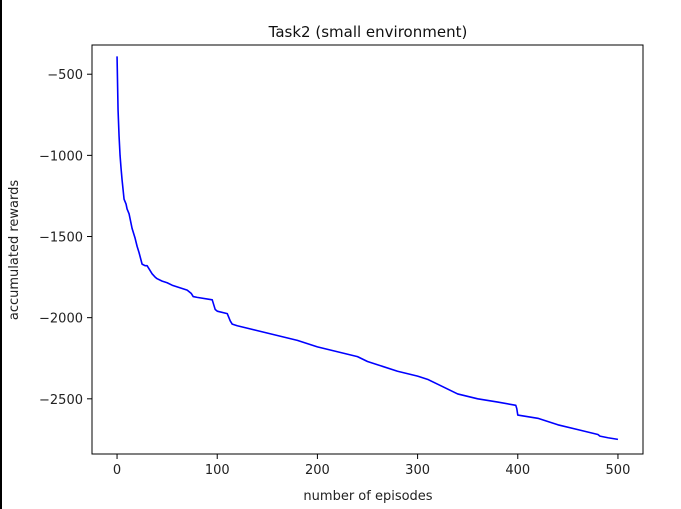  What do you see at coordinates (65, 75) in the screenshot?
I see `y-tick-label: −500` at bounding box center [65, 75].